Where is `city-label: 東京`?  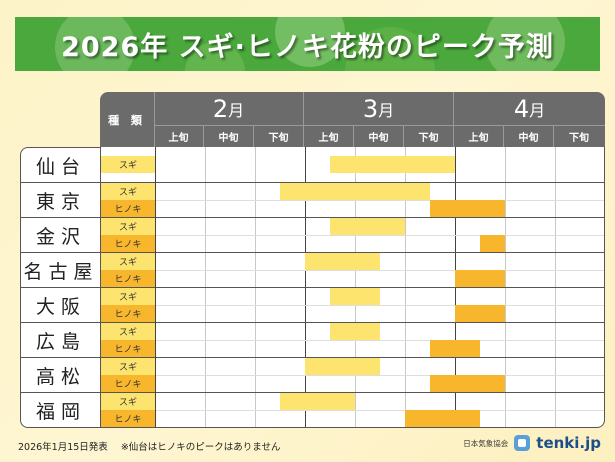 city-label: 東京 is located at coordinates (61, 200).